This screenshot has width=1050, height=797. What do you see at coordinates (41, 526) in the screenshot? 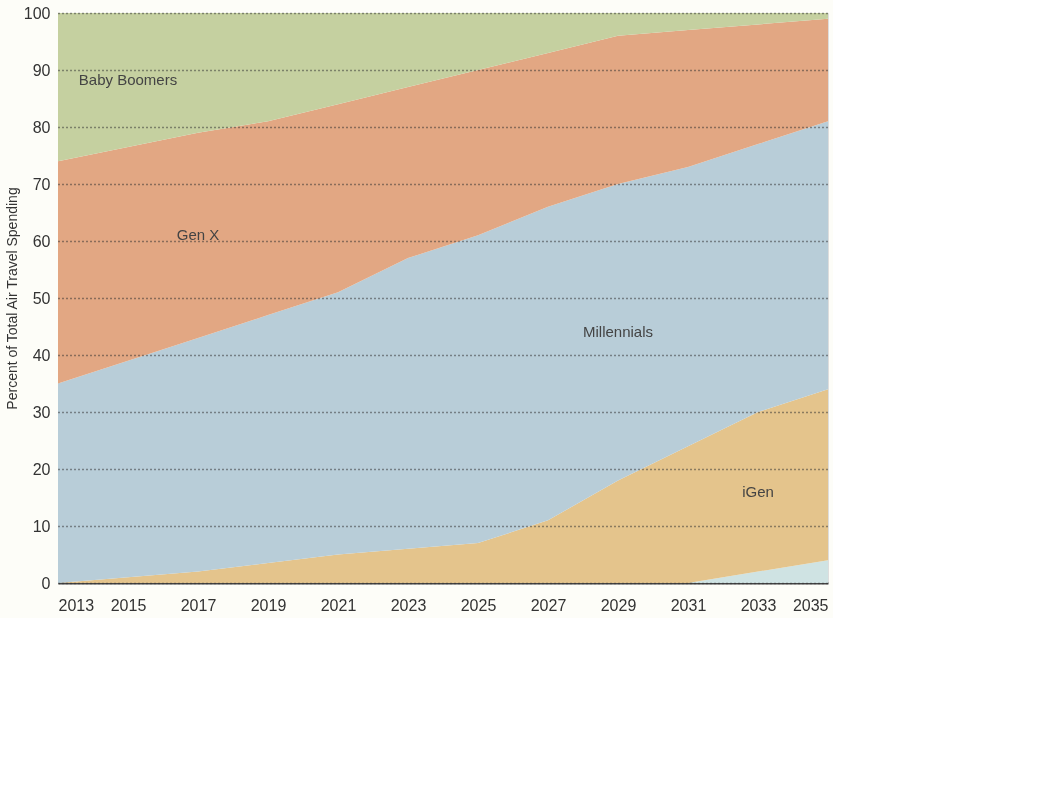
I see `y-tick-label: 10` at bounding box center [41, 526].